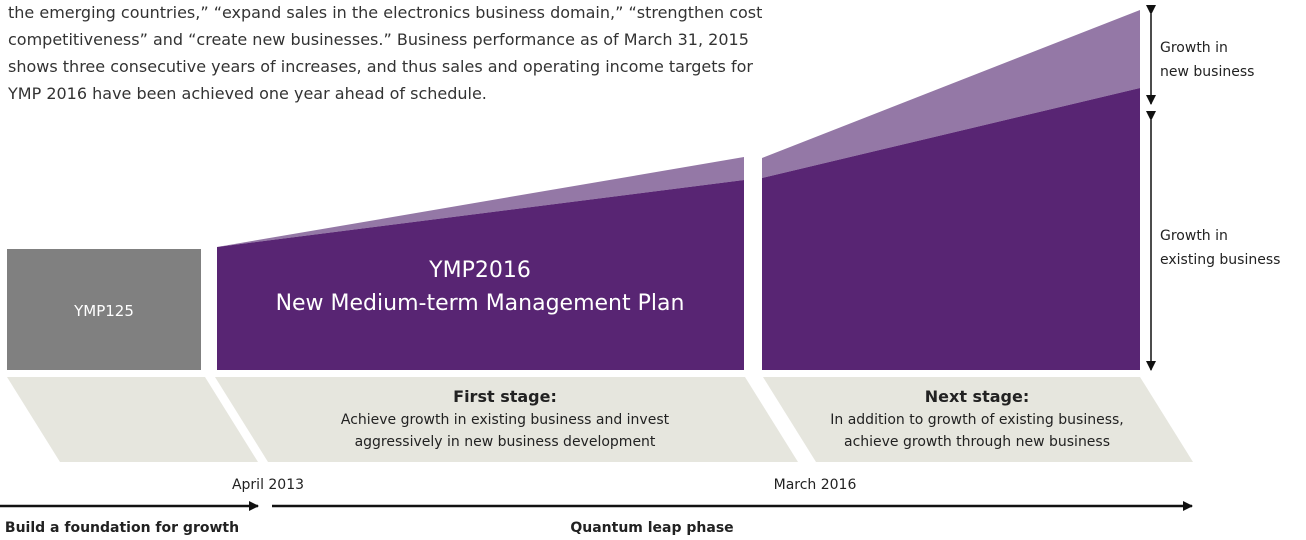 The image size is (1306, 540). What do you see at coordinates (268, 485) in the screenshot?
I see `date-label: April 2013` at bounding box center [268, 485].